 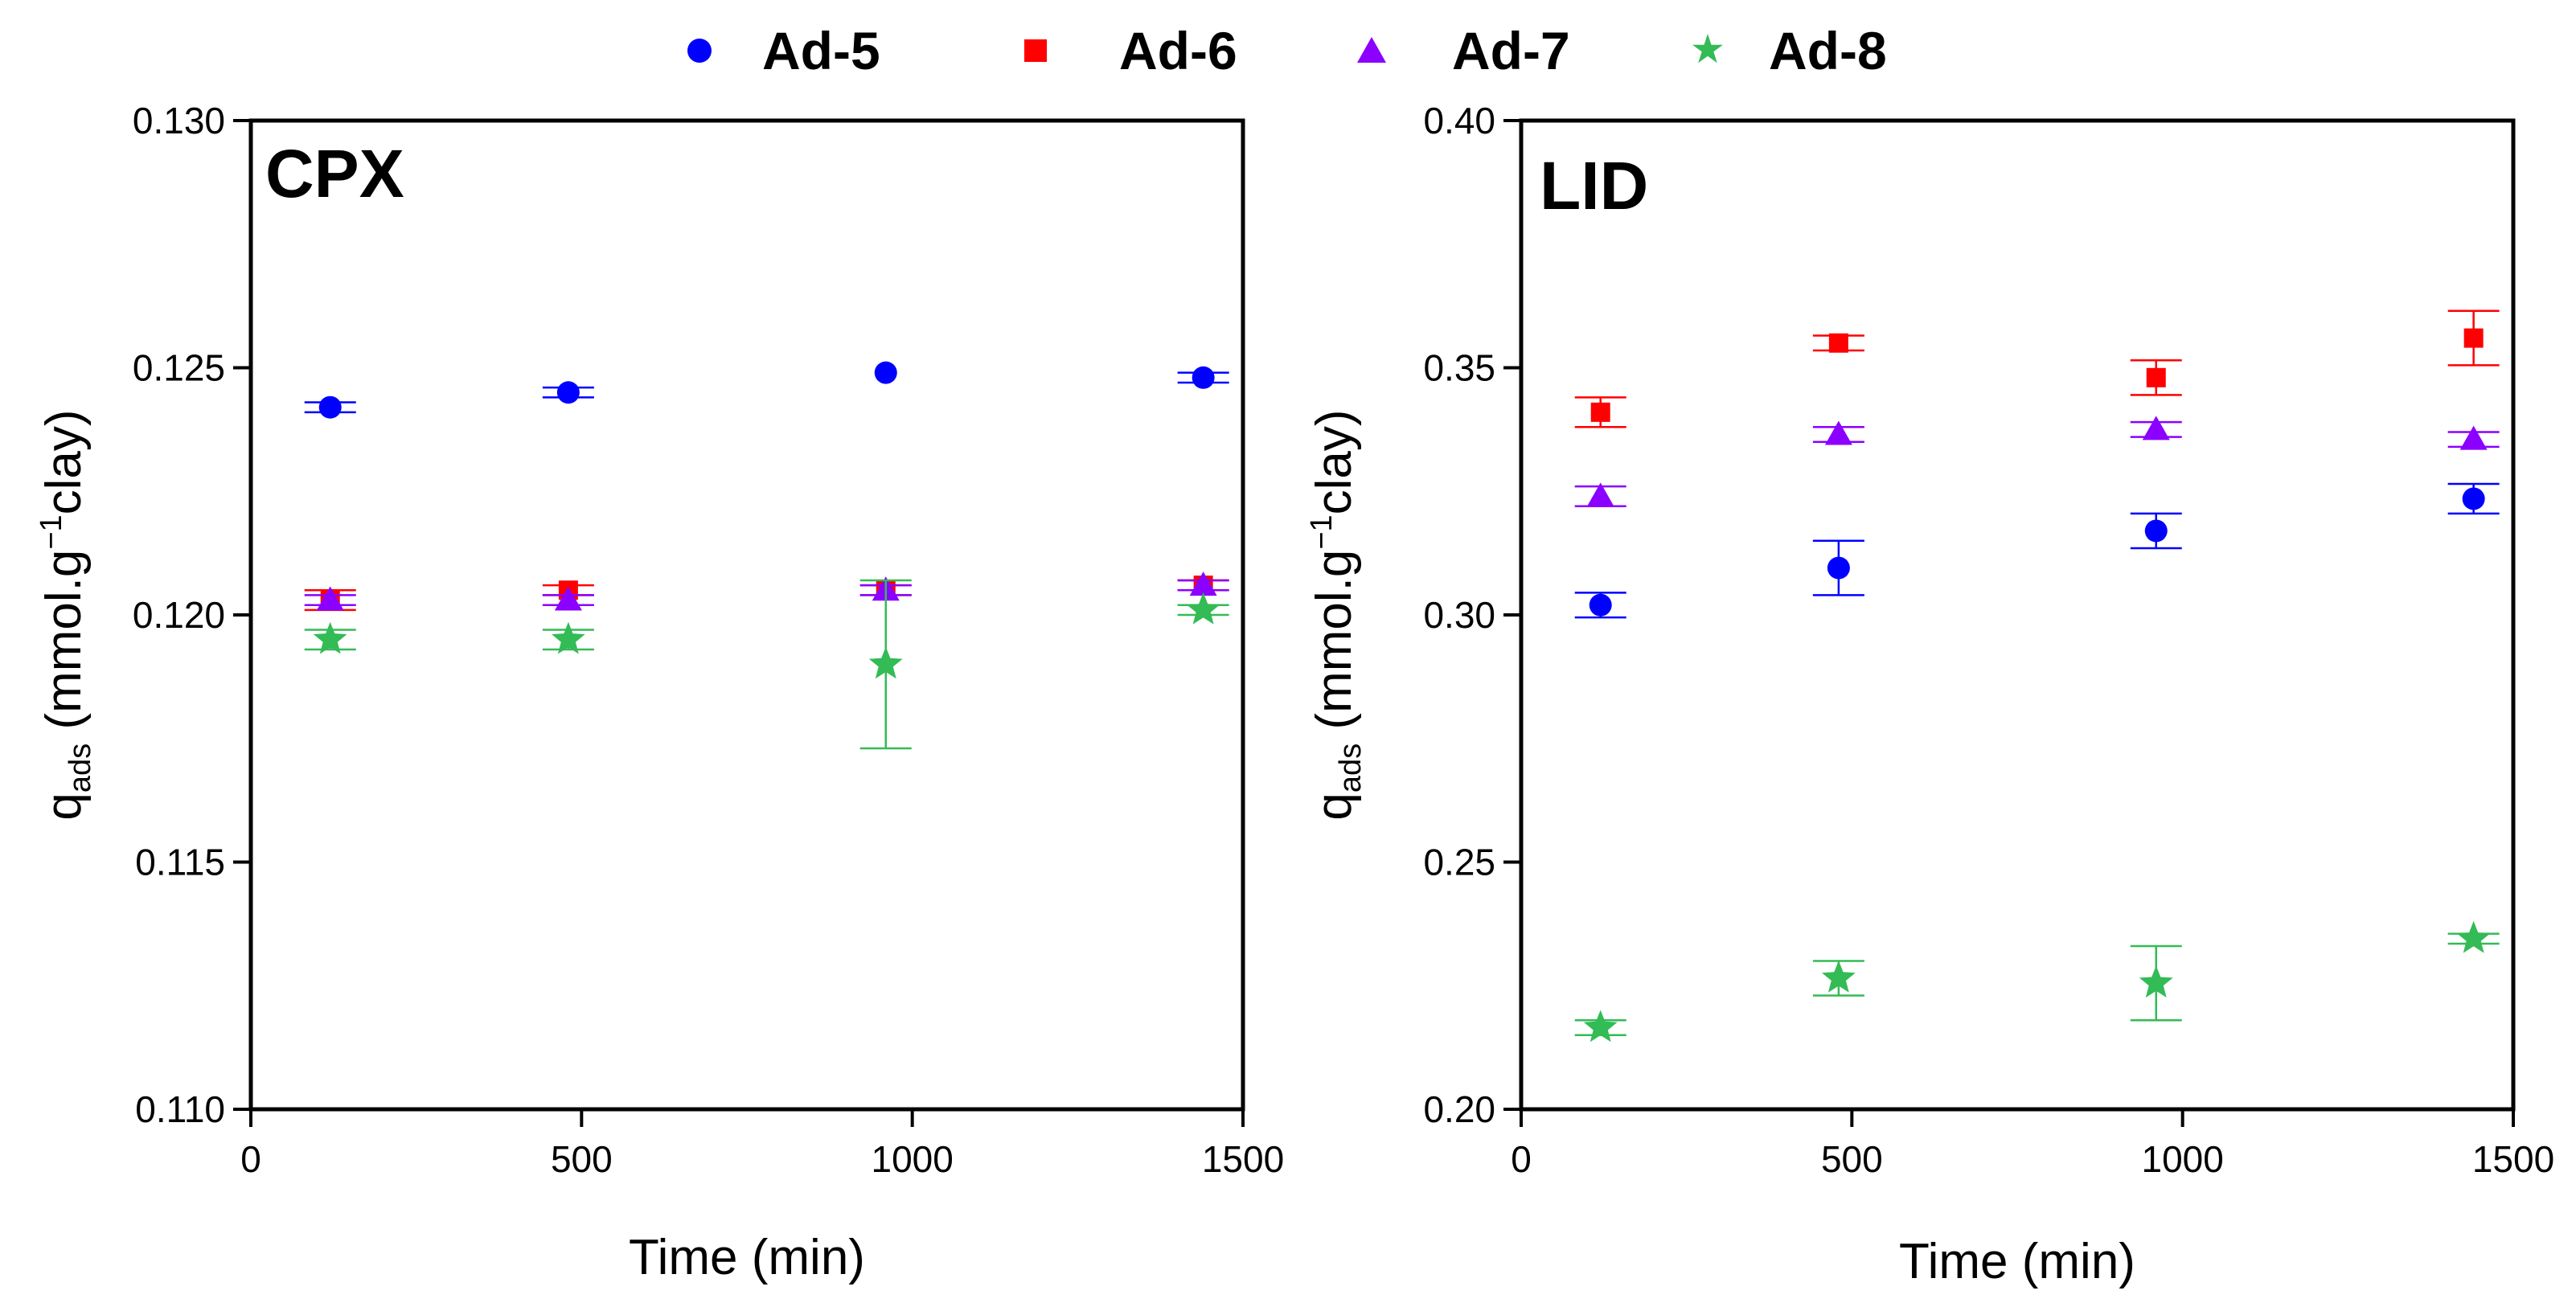 I want to click on y-axis-title-main-lid: q, so click(x=1334, y=806).